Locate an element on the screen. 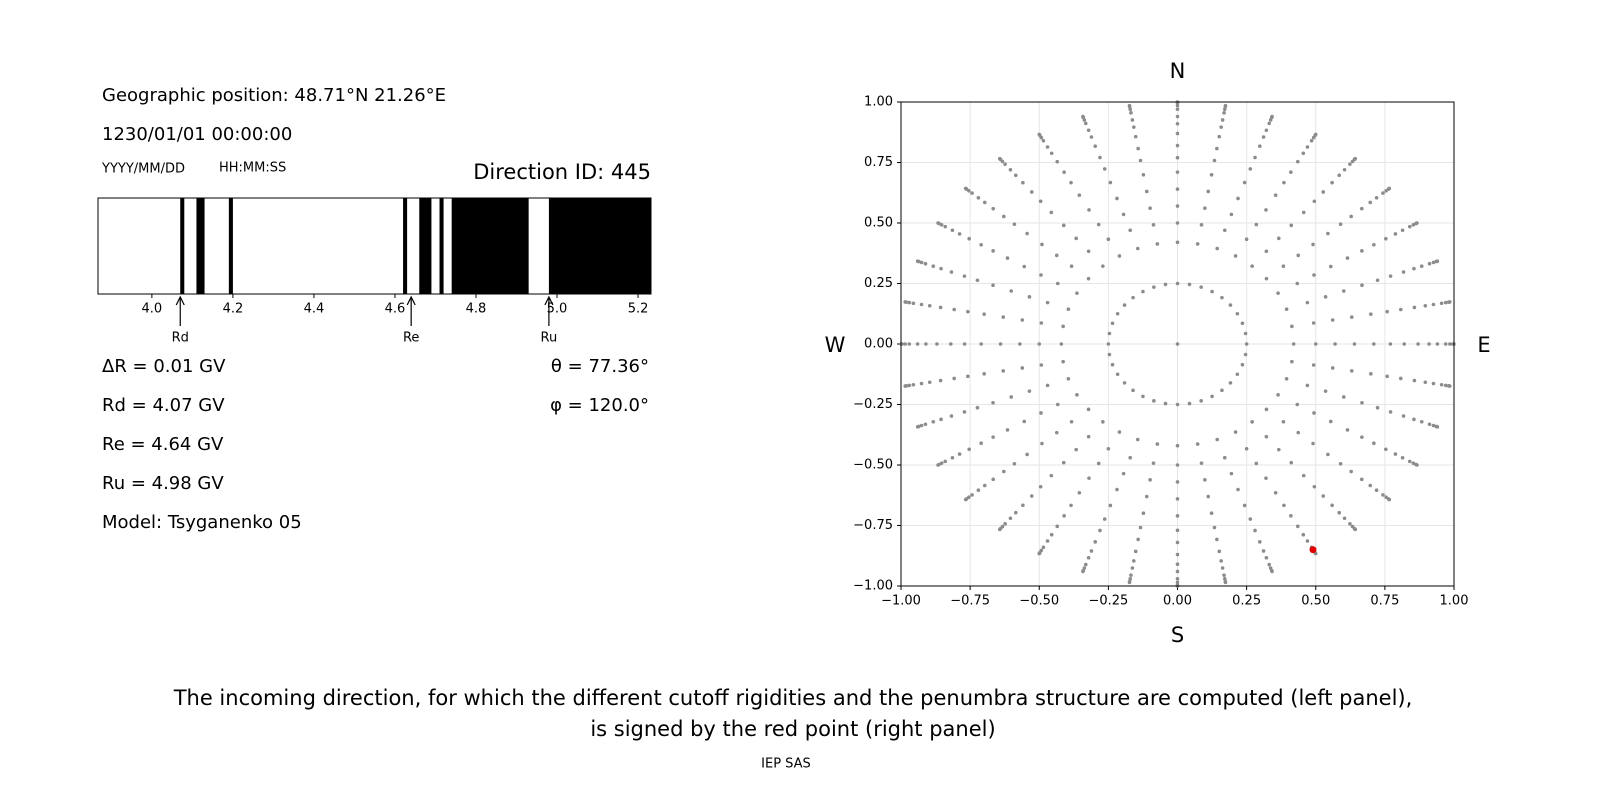 This screenshot has height=800, width=1600. x-tick-label: 0.75 is located at coordinates (1384, 601).